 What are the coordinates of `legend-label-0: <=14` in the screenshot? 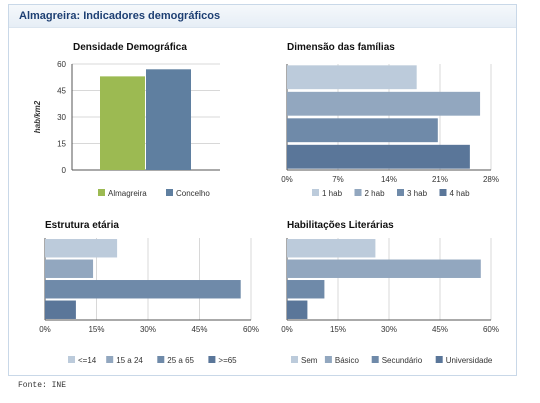 It's located at (87, 360).